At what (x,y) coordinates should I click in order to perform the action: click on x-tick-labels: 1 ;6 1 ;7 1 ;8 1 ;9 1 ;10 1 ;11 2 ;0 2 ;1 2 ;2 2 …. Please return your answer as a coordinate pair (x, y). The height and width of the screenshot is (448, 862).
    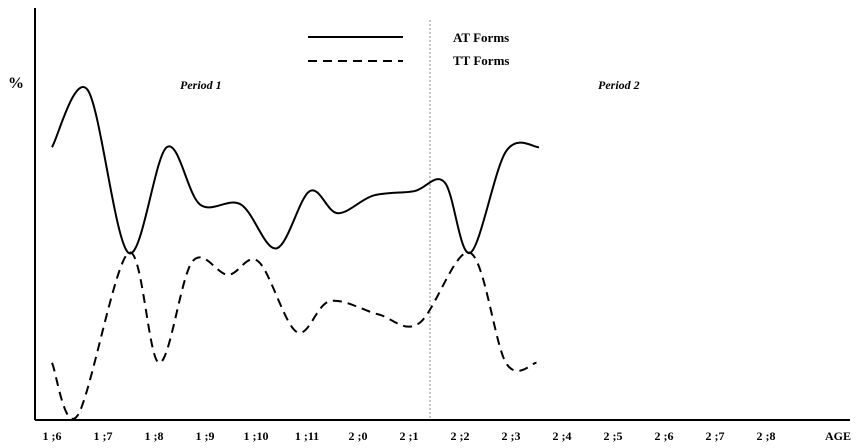
    Looking at the image, I should click on (409, 436).